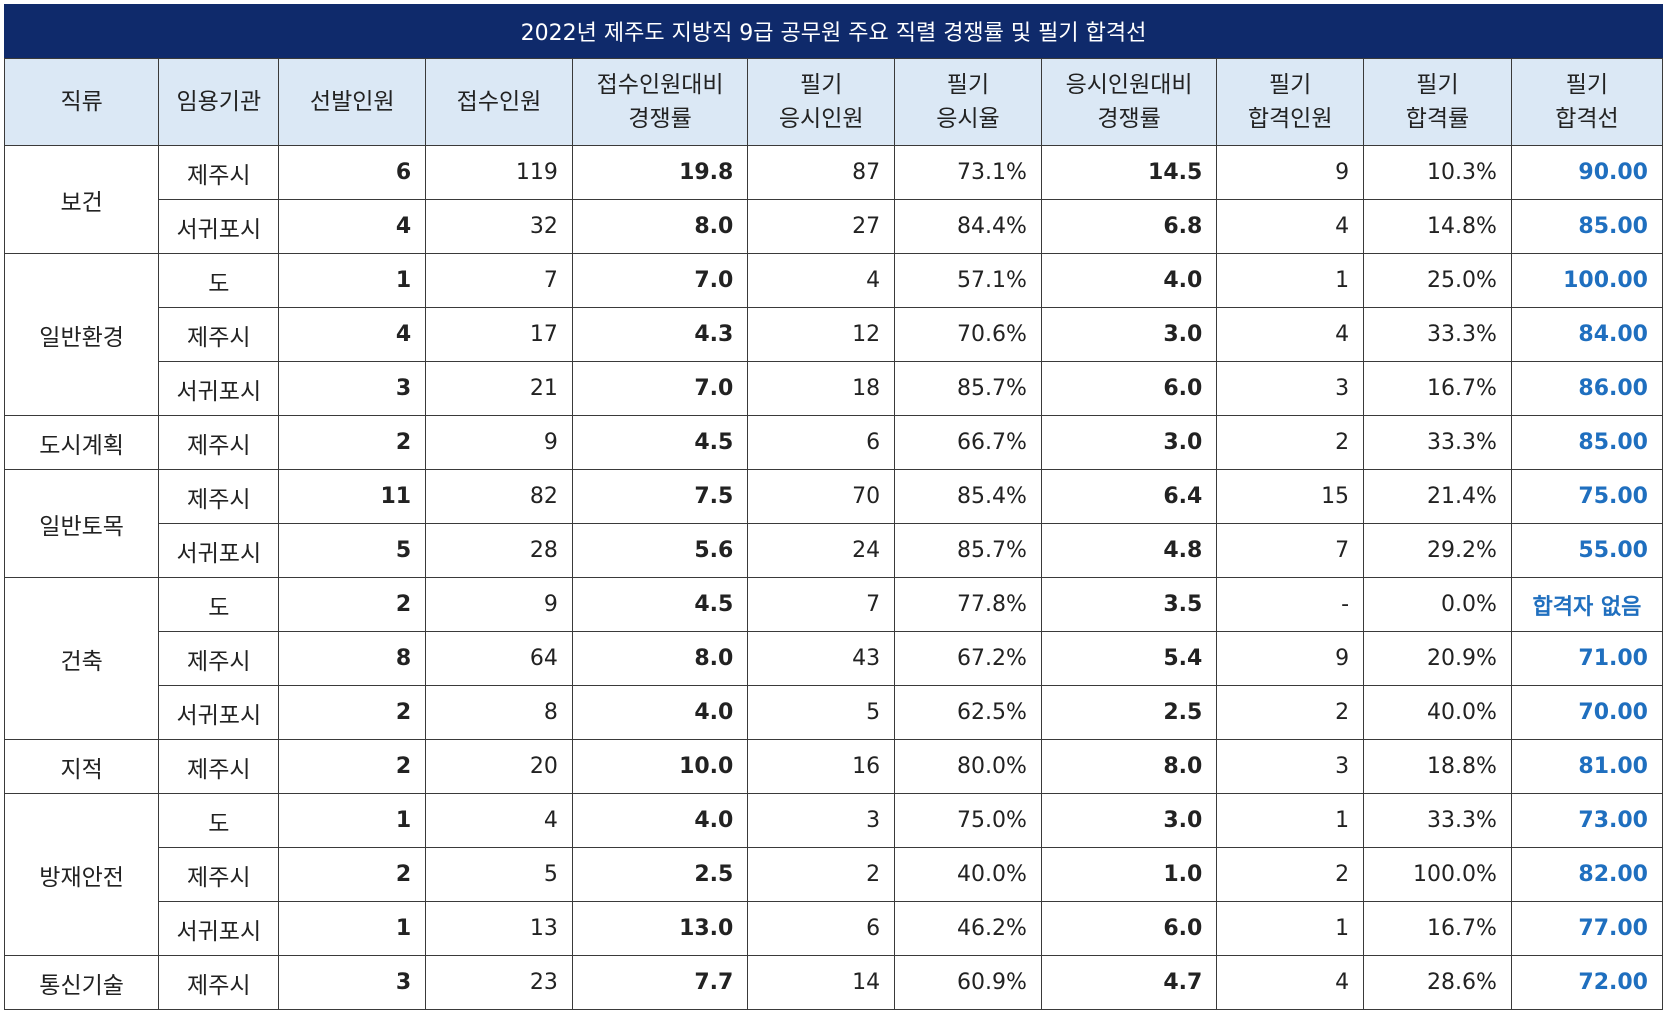 The width and height of the screenshot is (1667, 1016). What do you see at coordinates (499, 172) in the screenshot?
I see `applied-count-cell: 119` at bounding box center [499, 172].